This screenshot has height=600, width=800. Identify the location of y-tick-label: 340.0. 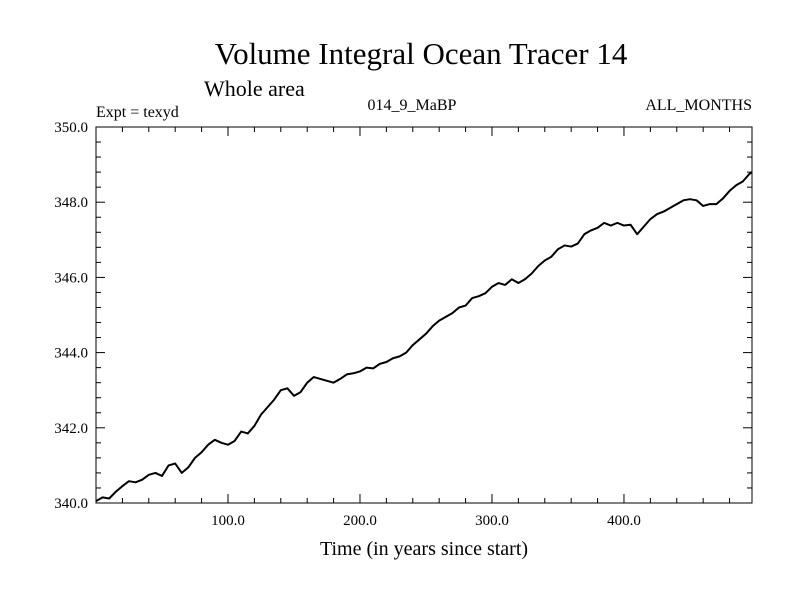
(71, 504).